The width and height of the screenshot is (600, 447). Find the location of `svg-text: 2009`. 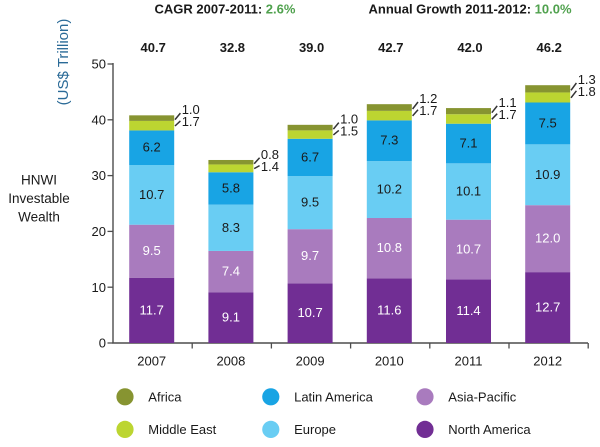

svg-text: 2009 is located at coordinates (310, 361).